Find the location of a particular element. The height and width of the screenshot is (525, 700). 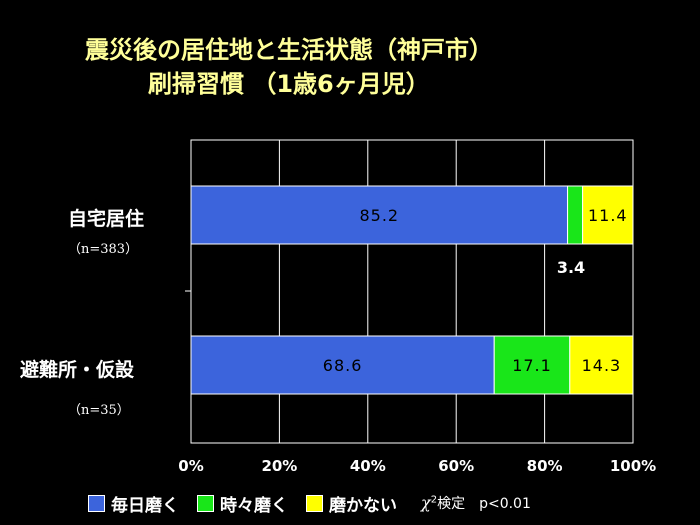

chart-title-line2: 刷掃習慣 （1歳6ヶ月児） is located at coordinates (289, 84).